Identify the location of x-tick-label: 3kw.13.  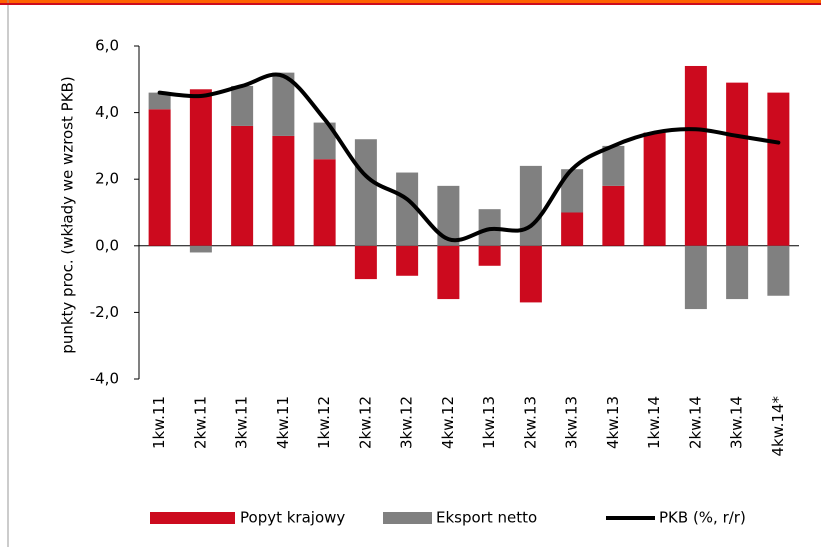
(572, 422).